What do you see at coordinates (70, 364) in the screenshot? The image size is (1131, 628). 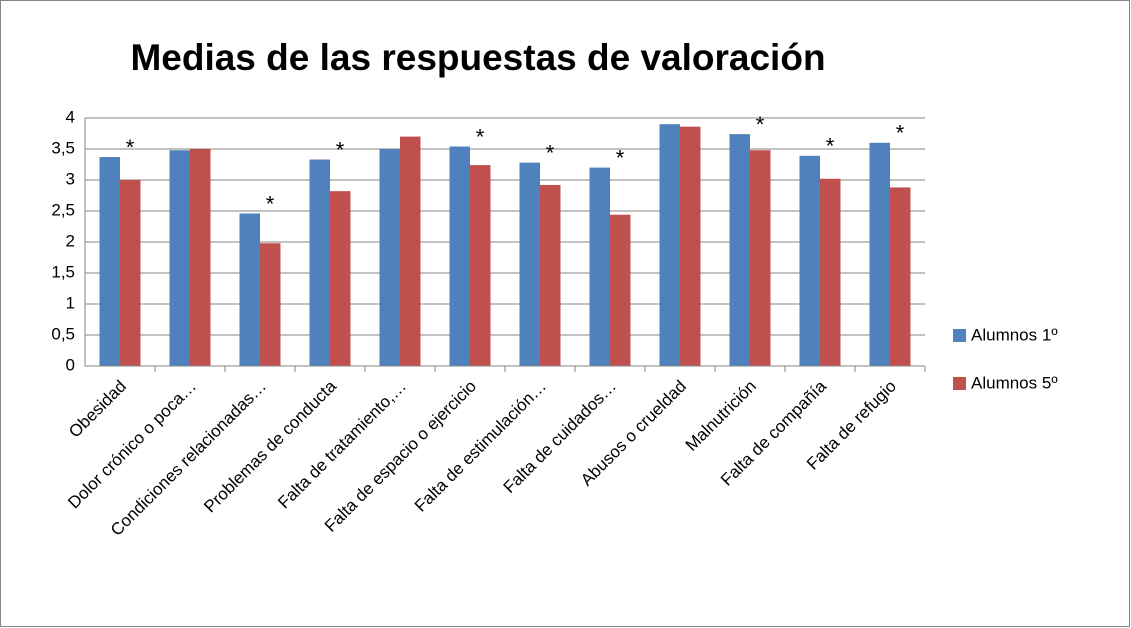 I see `y-tick-label: 0` at bounding box center [70, 364].